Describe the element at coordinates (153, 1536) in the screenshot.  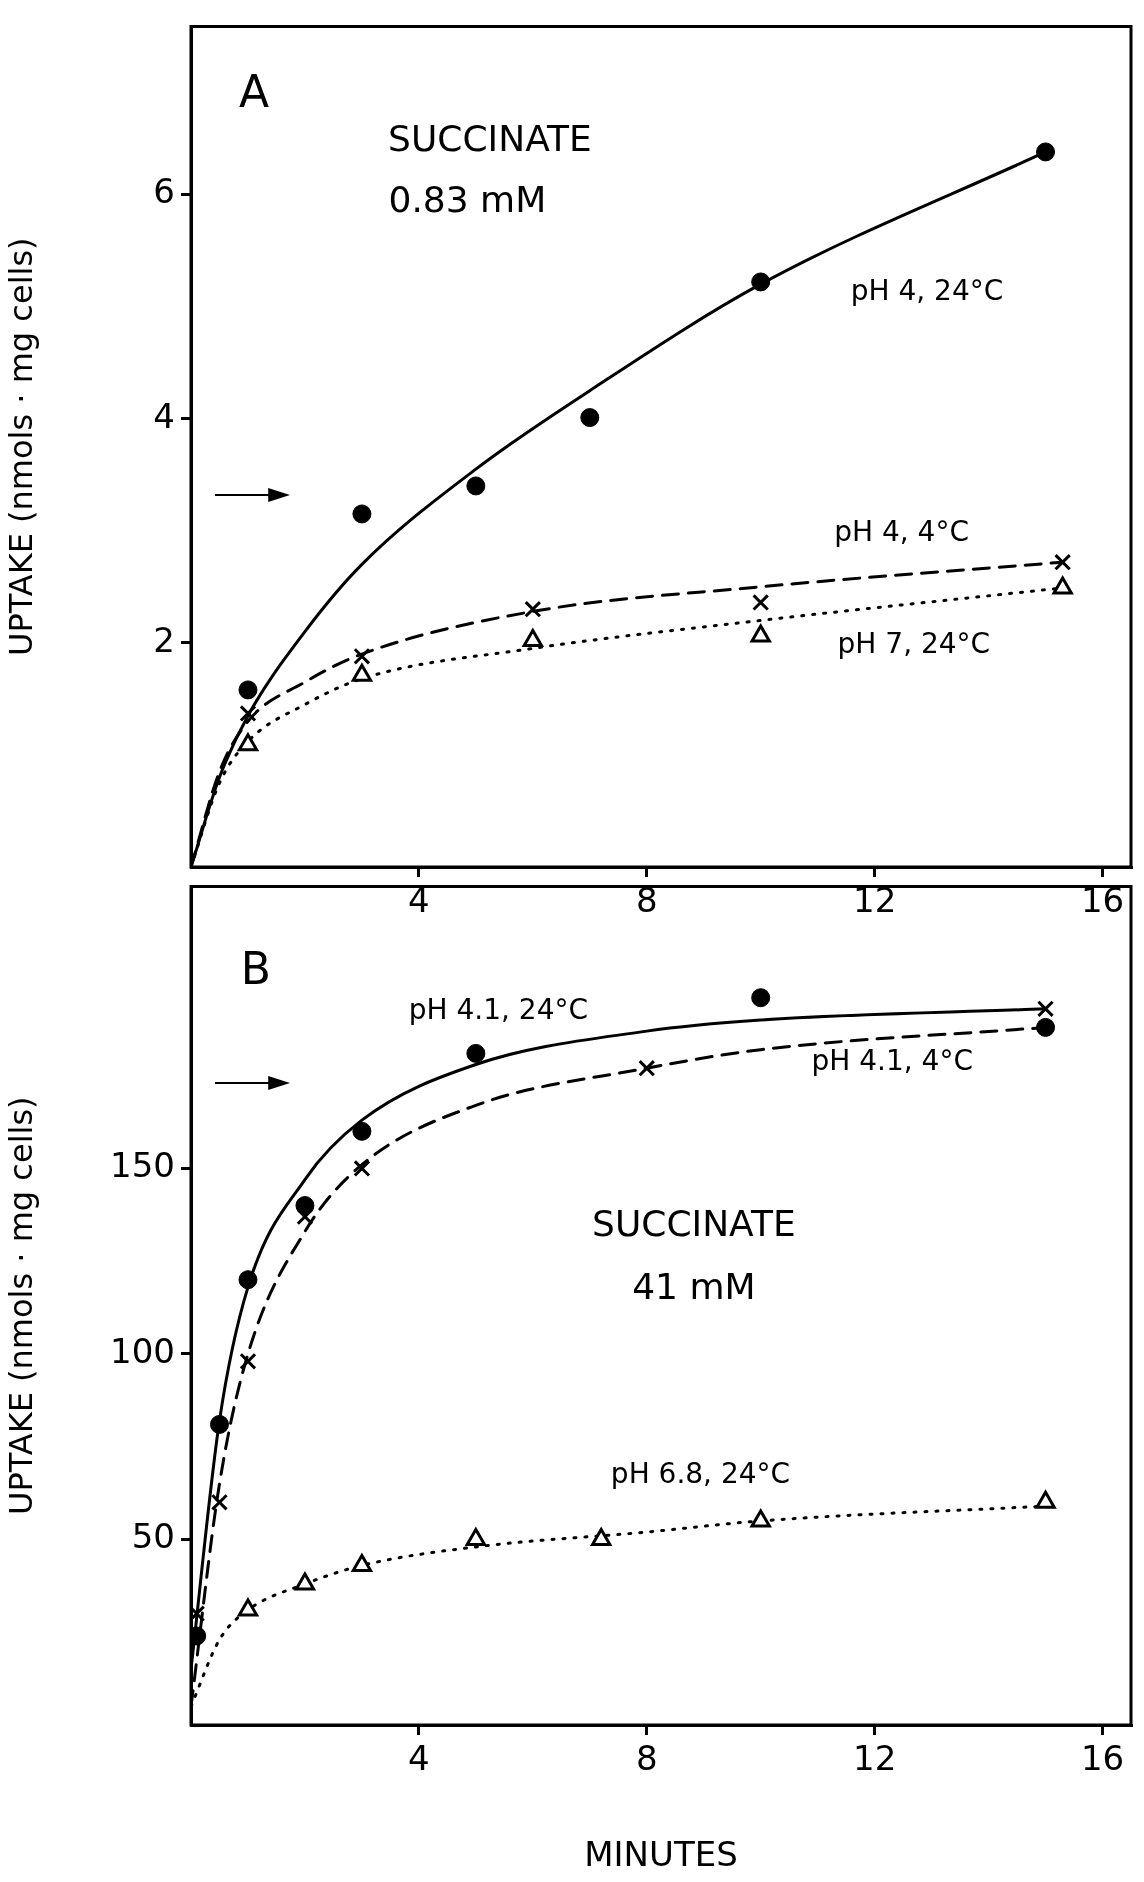
I see `y-tick-label: 50` at that location.